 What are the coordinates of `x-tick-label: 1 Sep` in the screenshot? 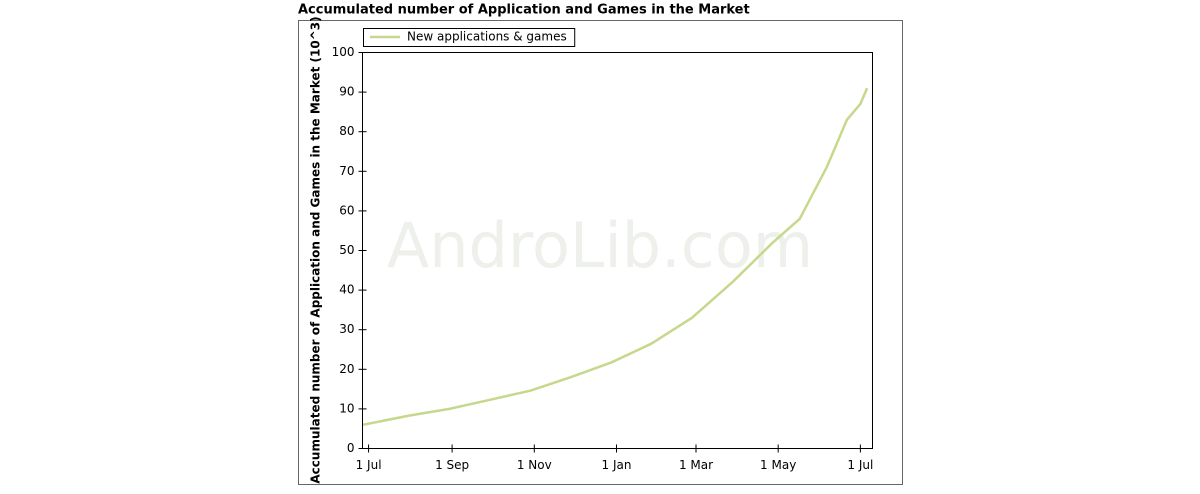 It's located at (452, 465).